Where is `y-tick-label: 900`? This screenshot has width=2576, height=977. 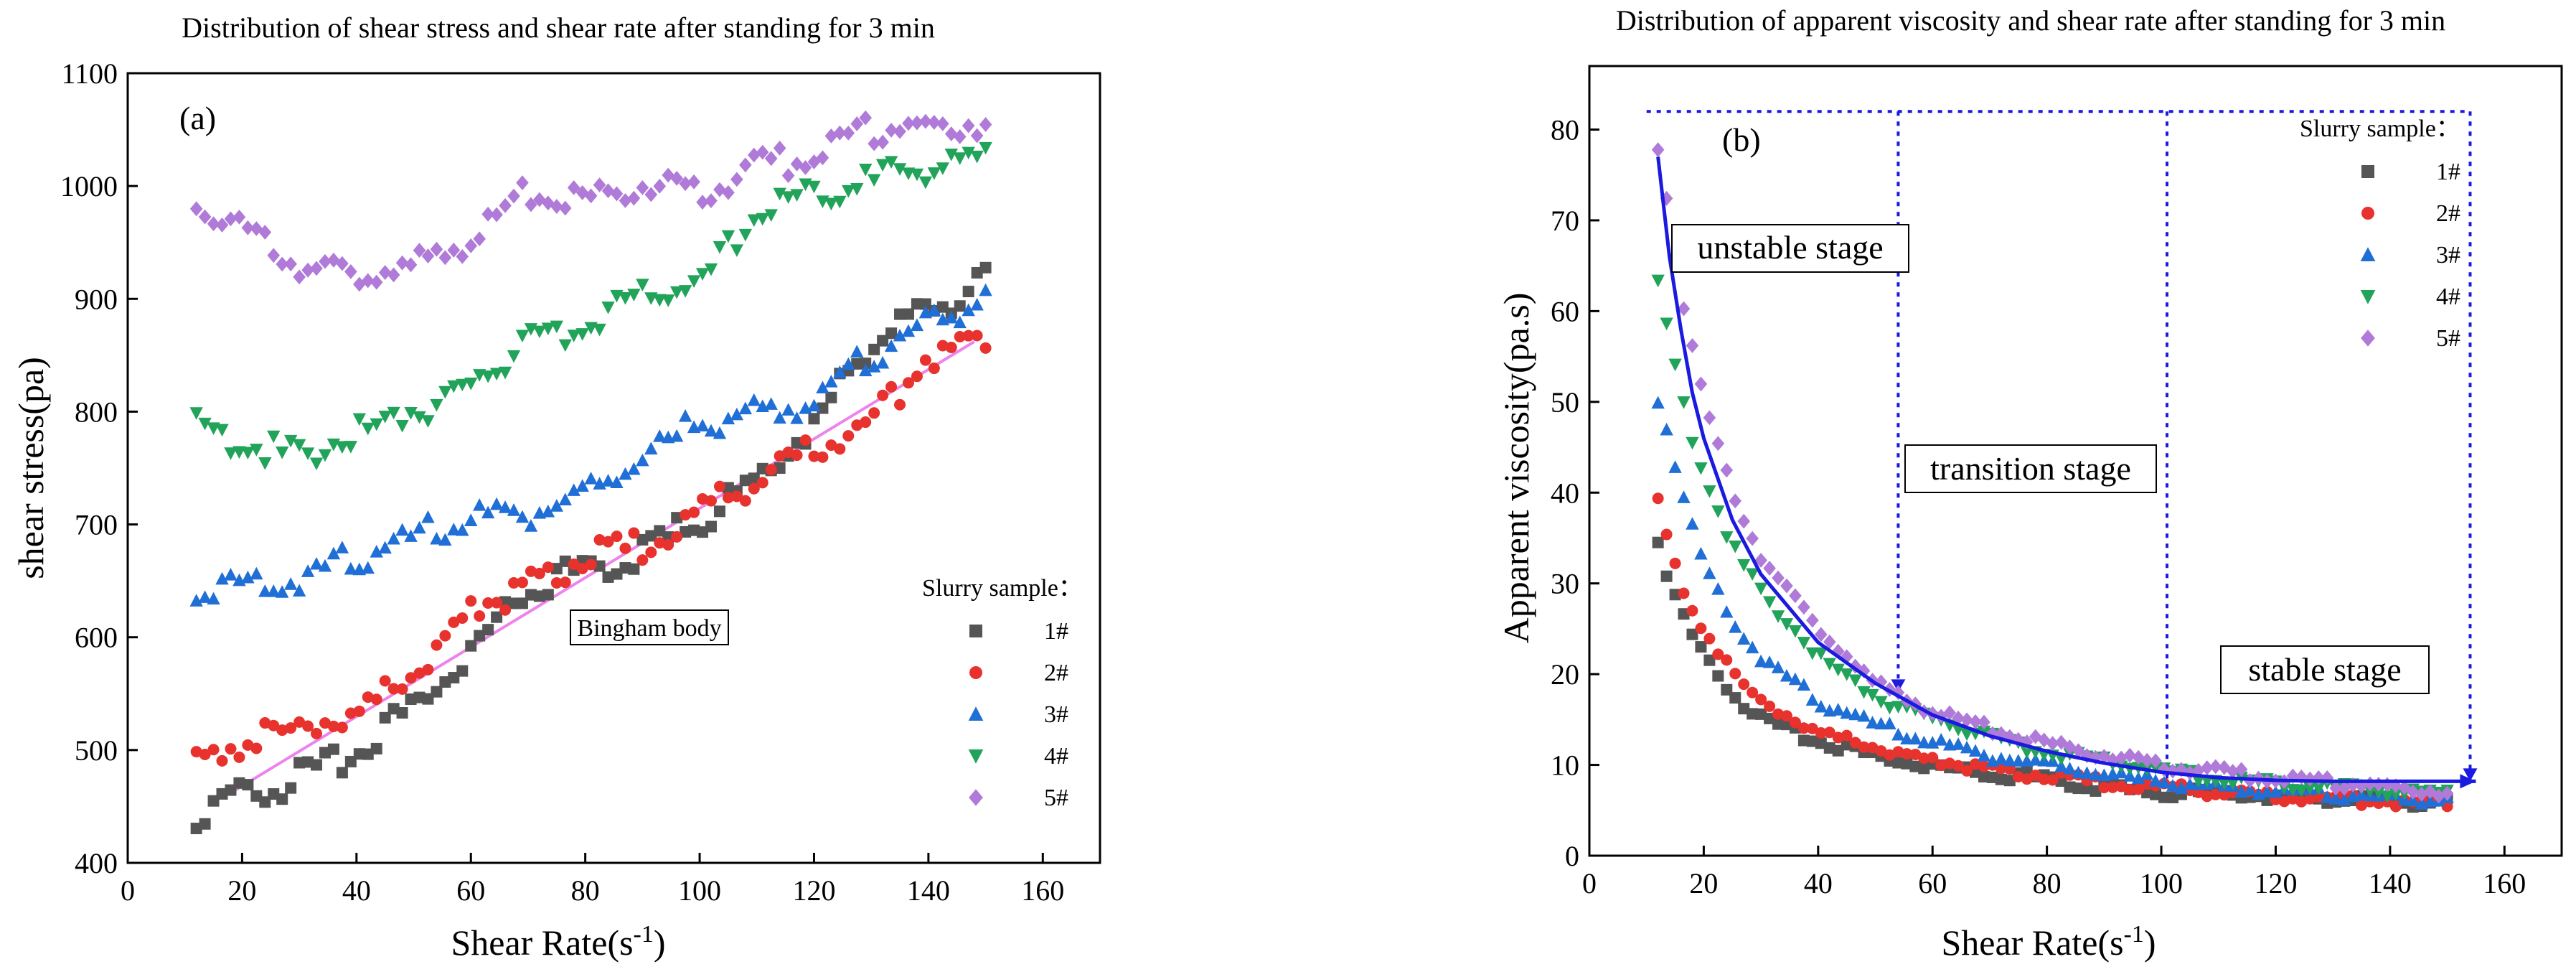
y-tick-label: 900 is located at coordinates (96, 299).